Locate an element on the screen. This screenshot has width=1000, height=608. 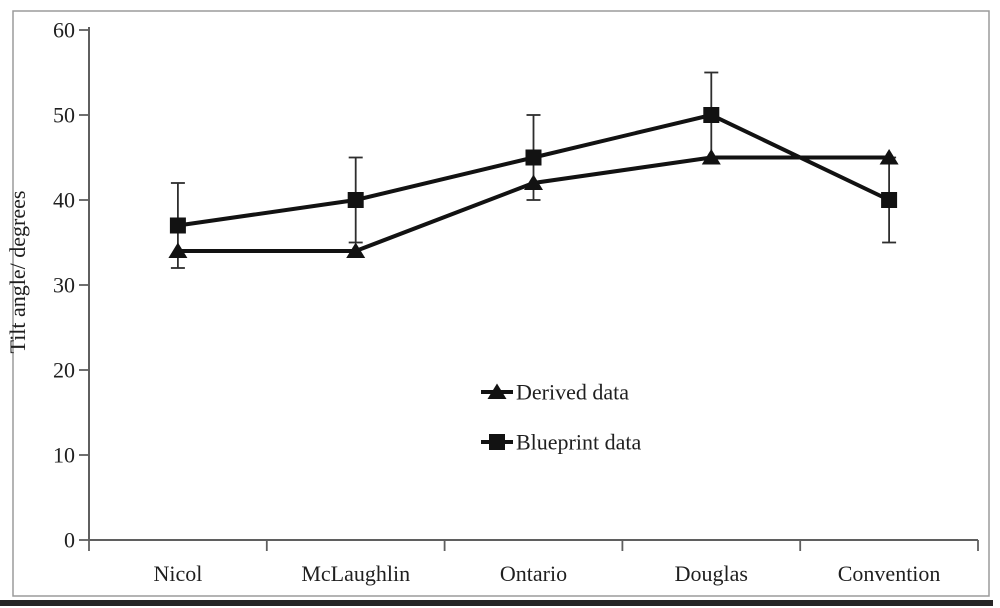
y-tick-label: 60 is located at coordinates (64, 30).